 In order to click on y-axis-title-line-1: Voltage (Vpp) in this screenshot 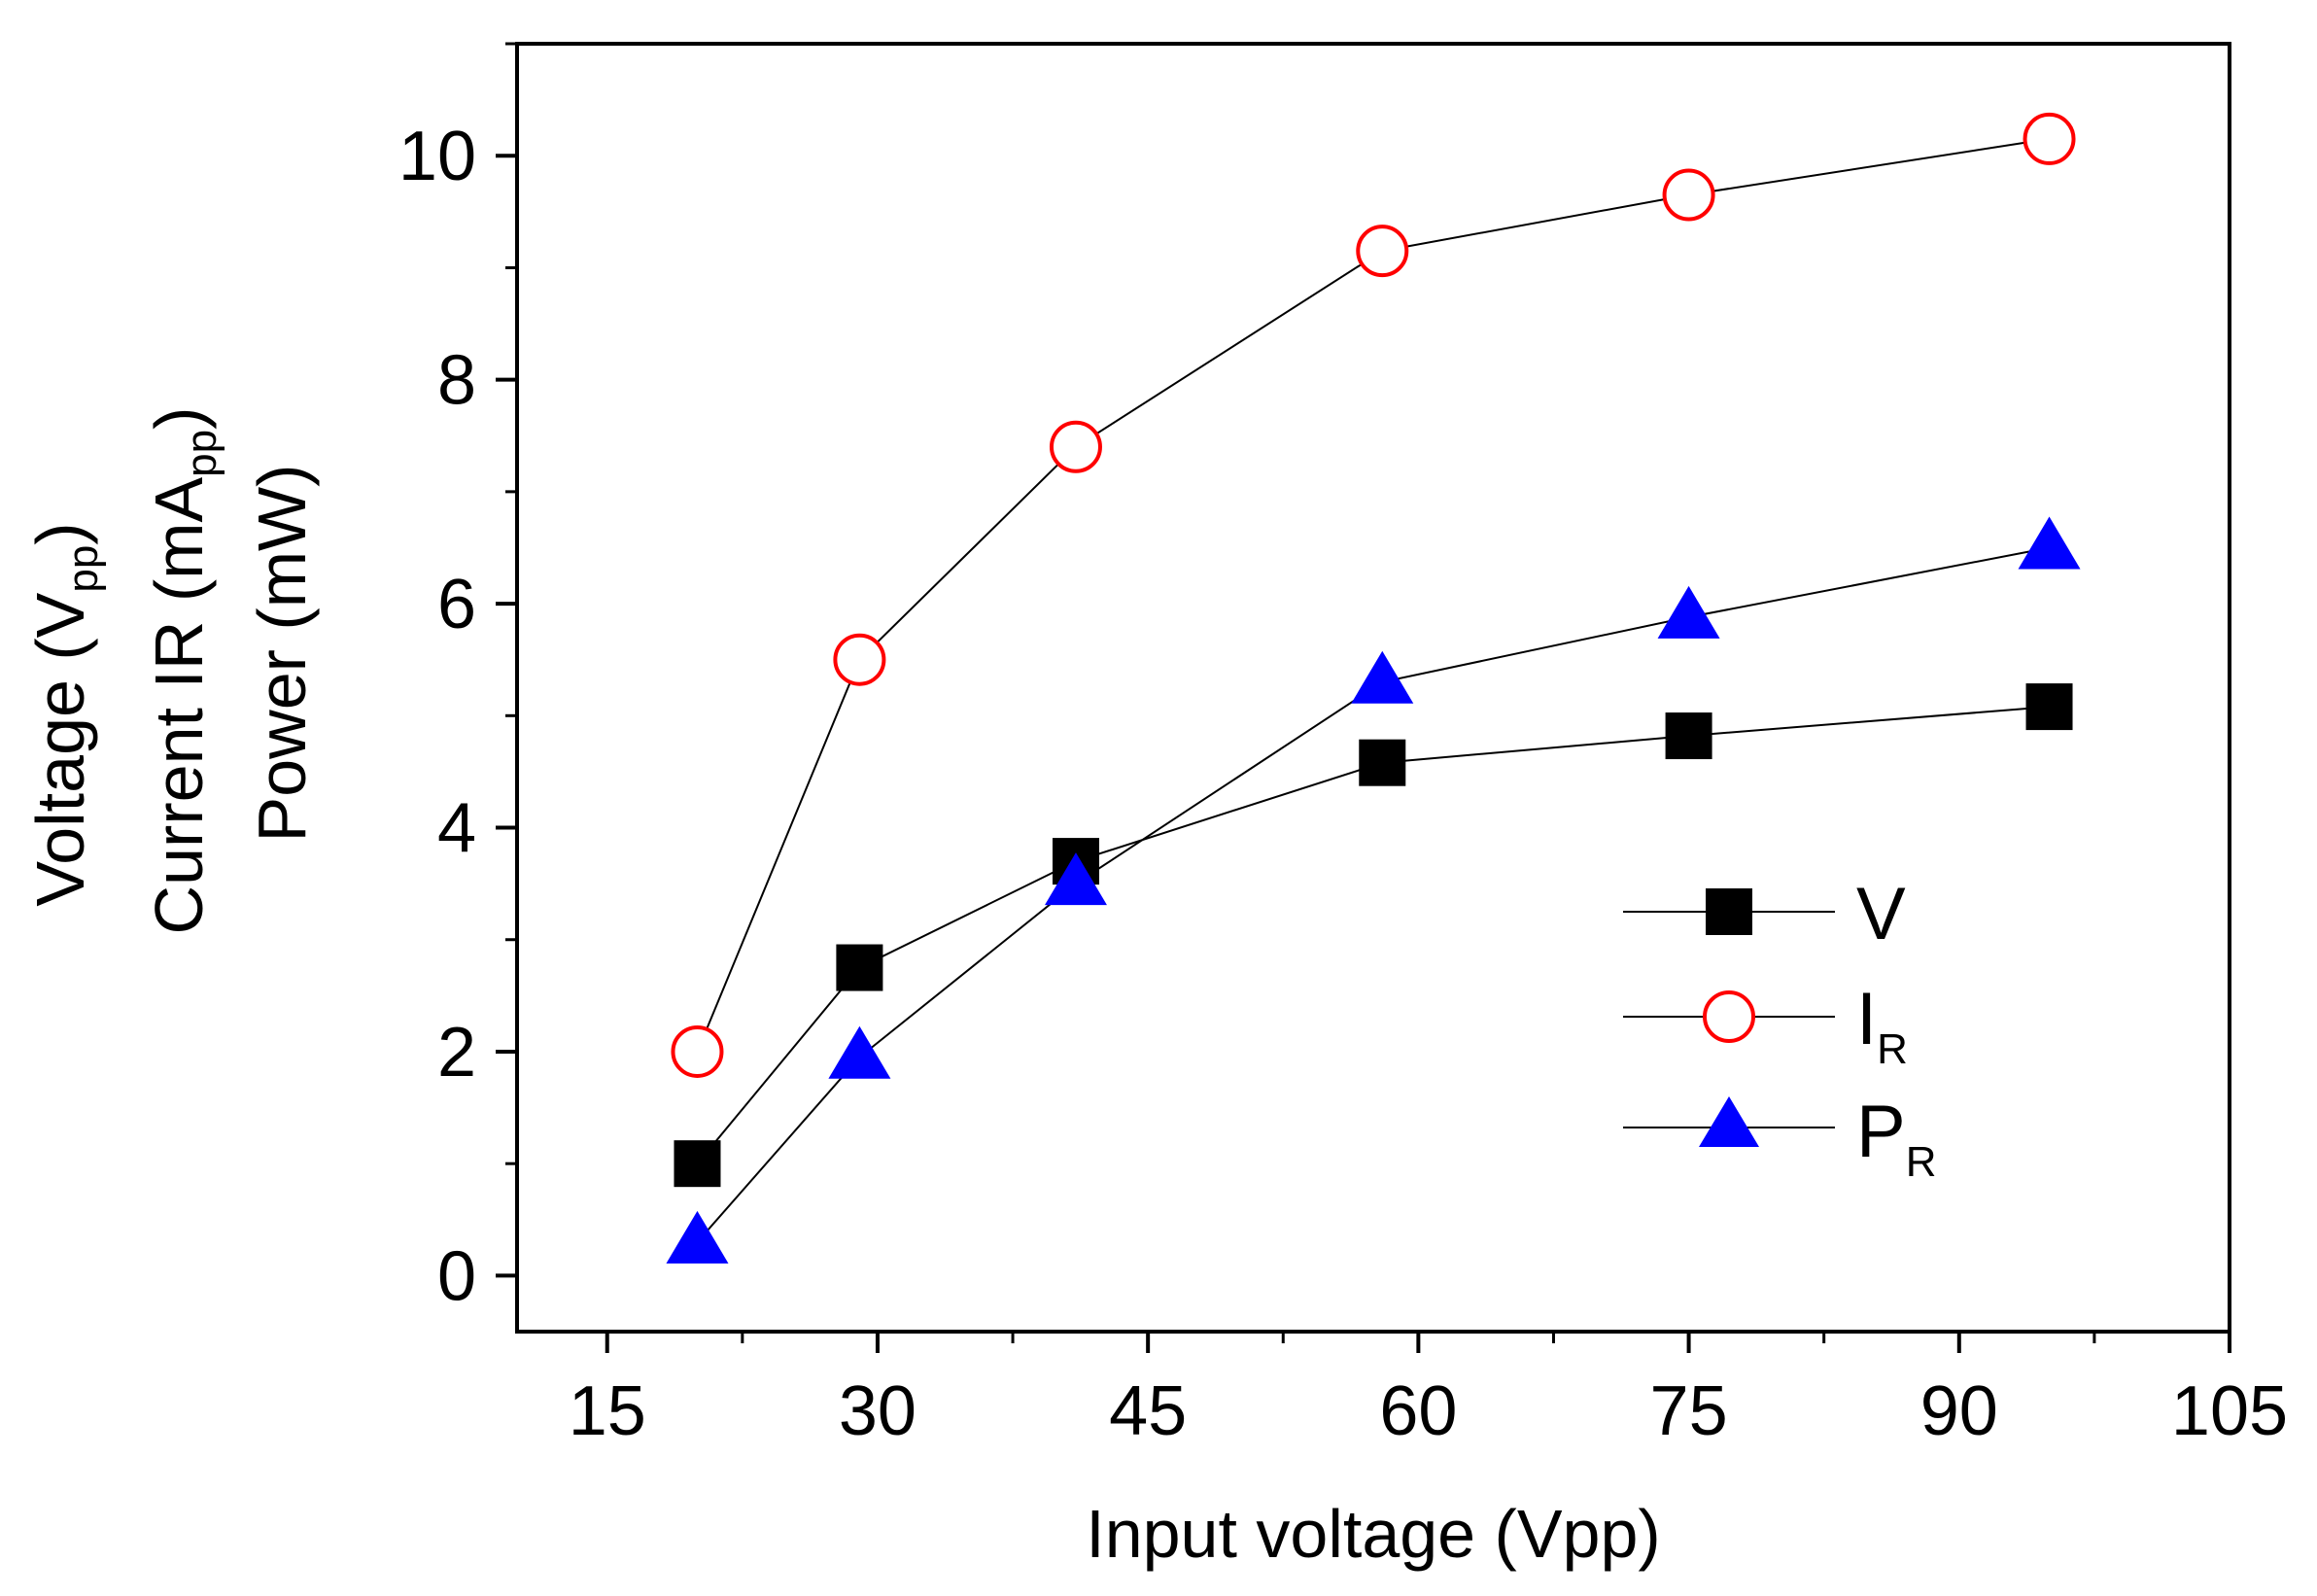, I will do `click(64, 714)`.